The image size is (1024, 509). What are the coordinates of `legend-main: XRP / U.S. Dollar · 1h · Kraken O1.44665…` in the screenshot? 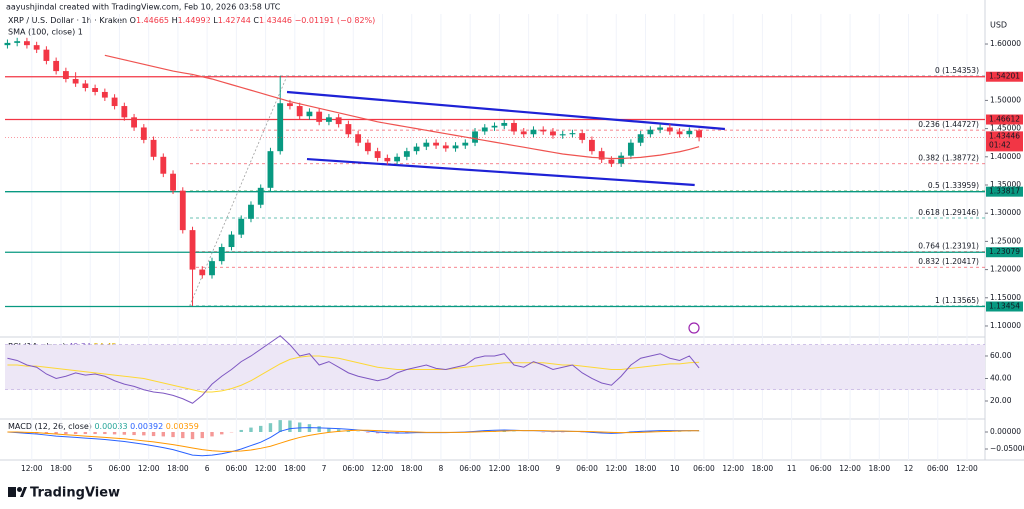 It's located at (191, 20).